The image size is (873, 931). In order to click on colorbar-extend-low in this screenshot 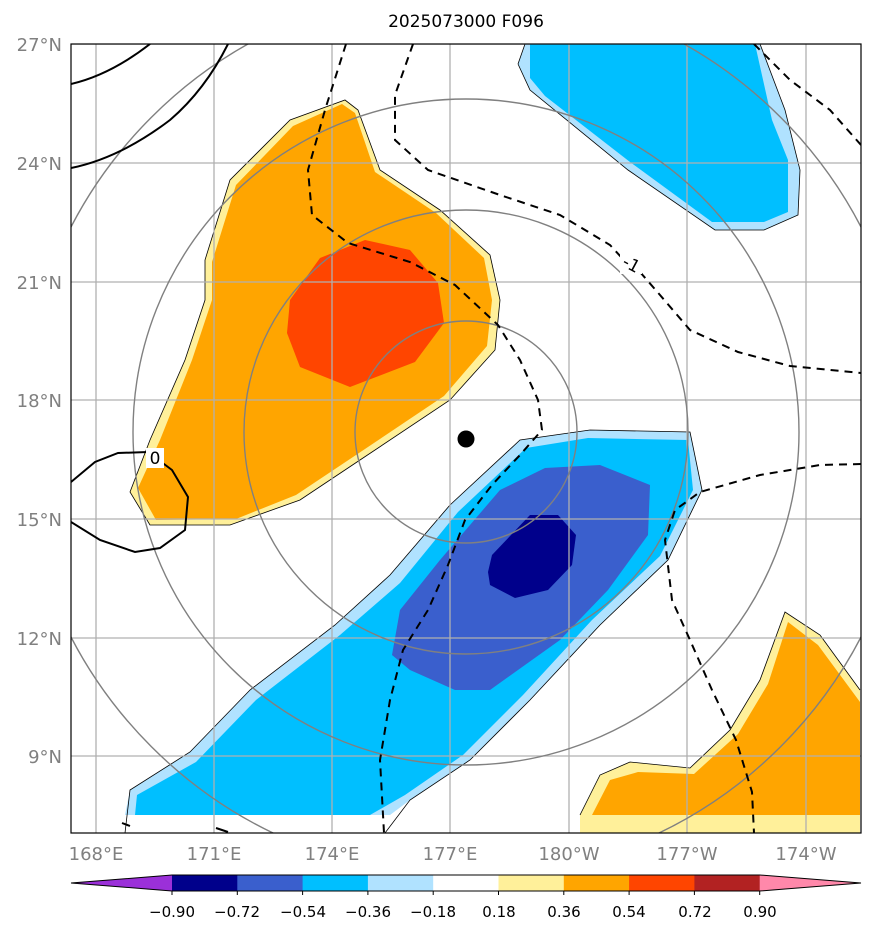, I will do `click(121, 883)`.